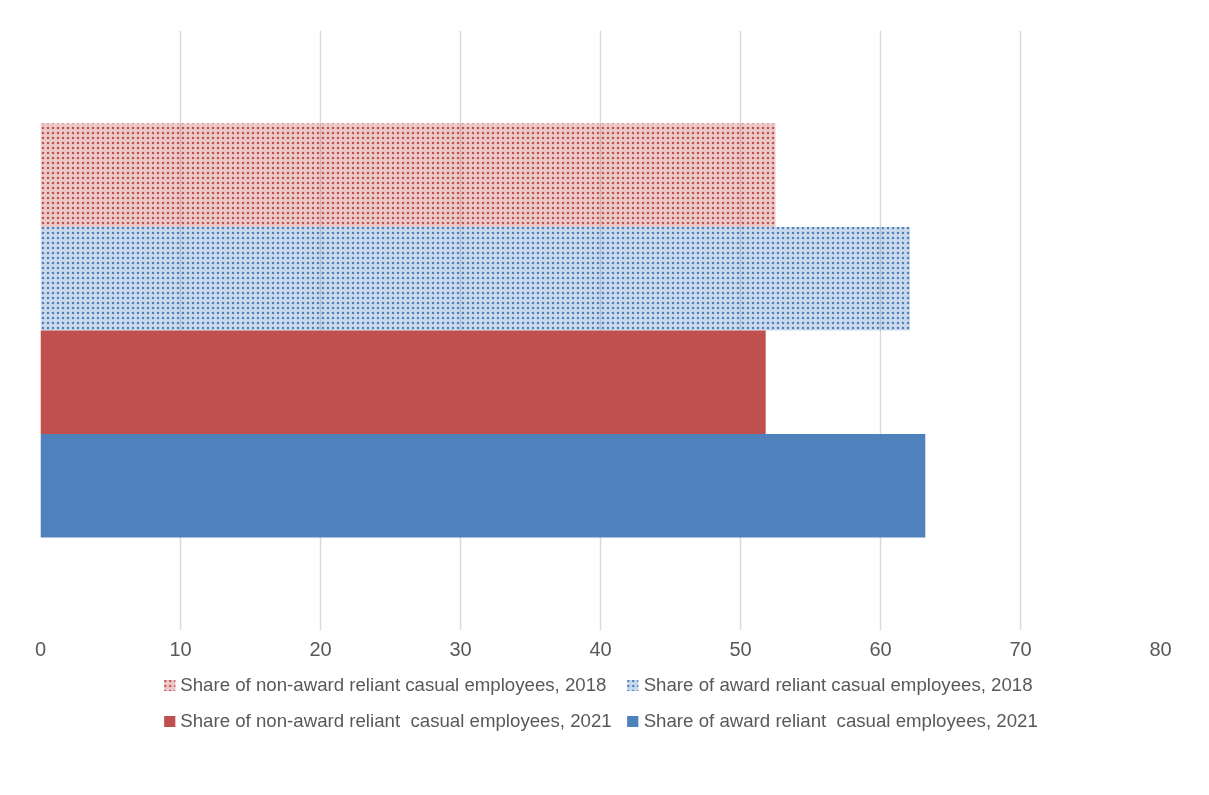  What do you see at coordinates (320, 648) in the screenshot?
I see `x-tick-label: 20` at bounding box center [320, 648].